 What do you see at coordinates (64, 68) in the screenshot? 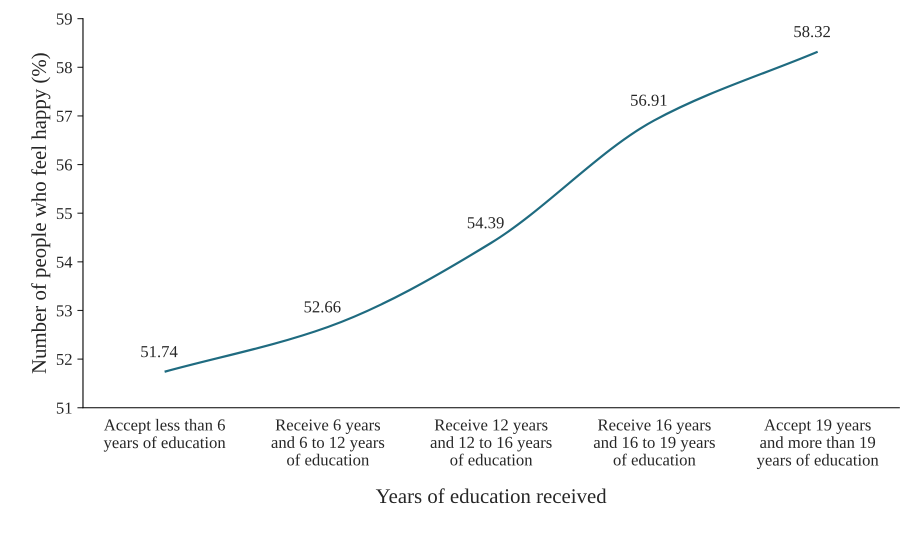
I see `y-tick-label: 58` at bounding box center [64, 68].